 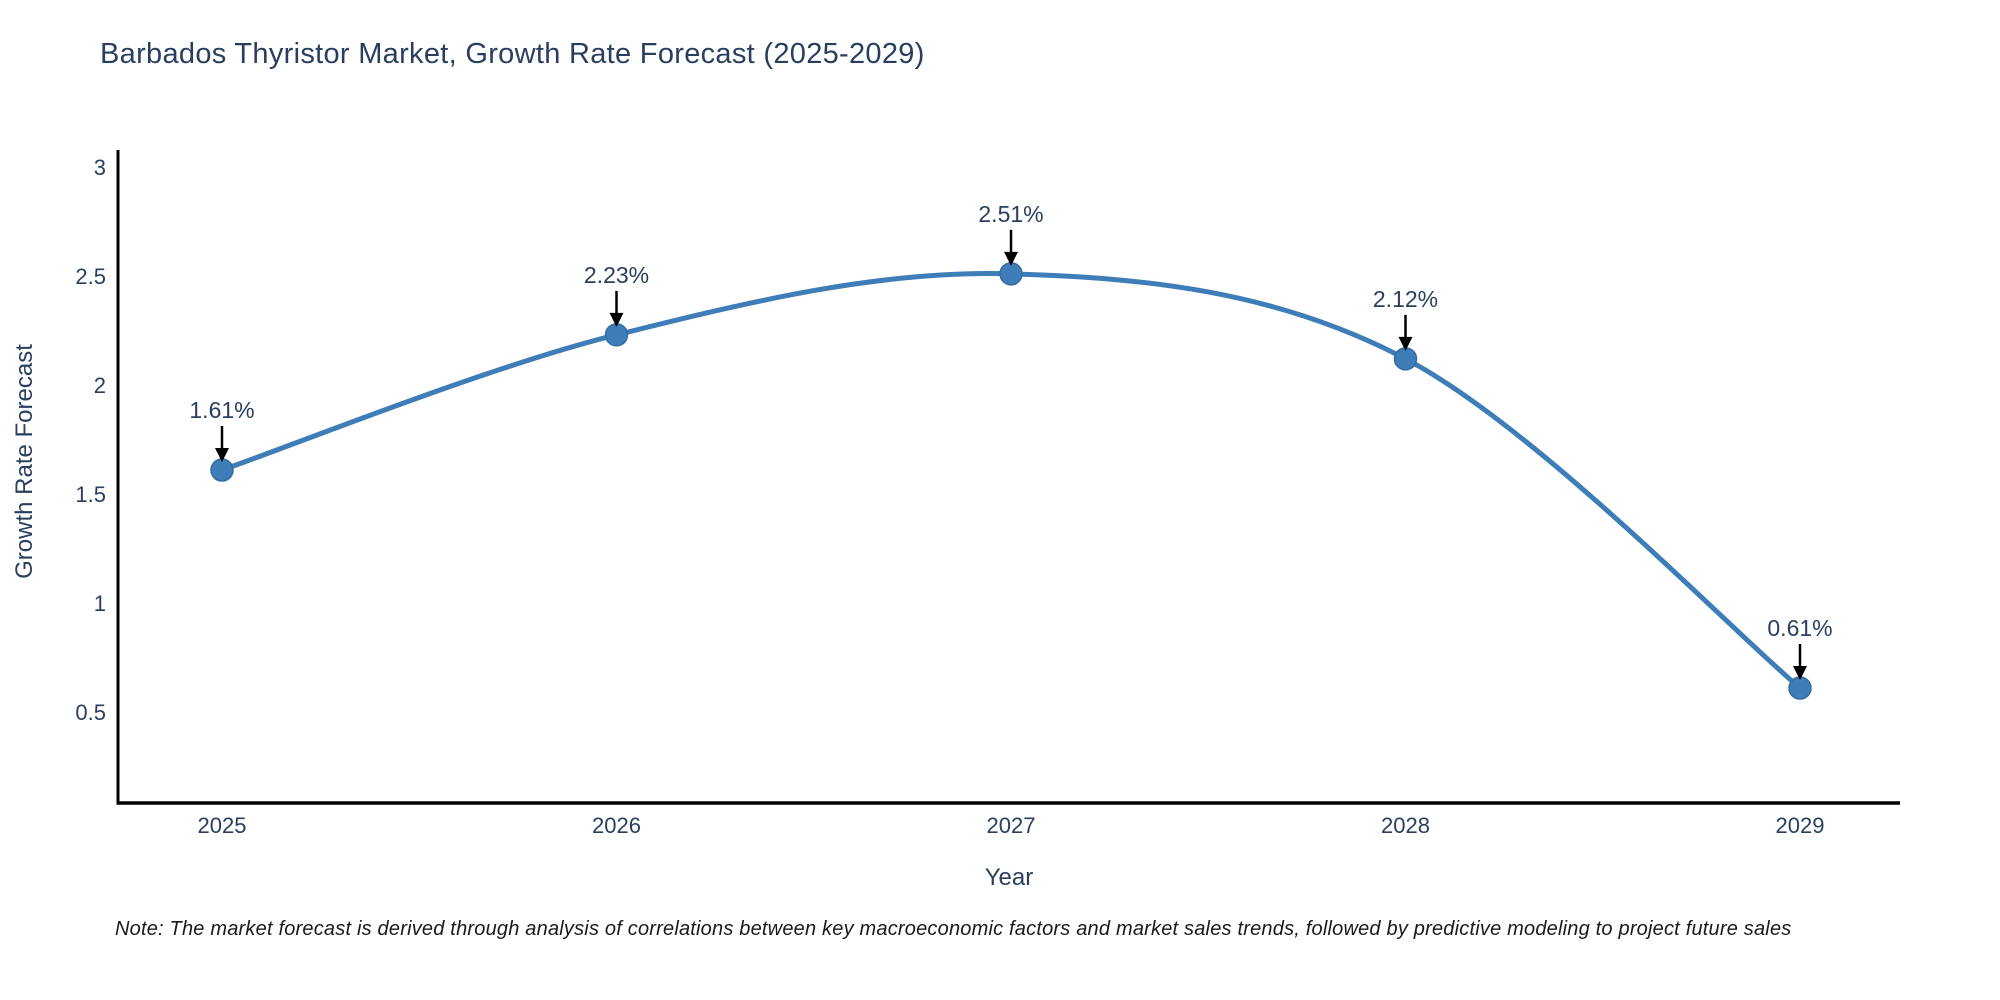 I want to click on y-tick-label: 2.5, so click(x=90, y=276).